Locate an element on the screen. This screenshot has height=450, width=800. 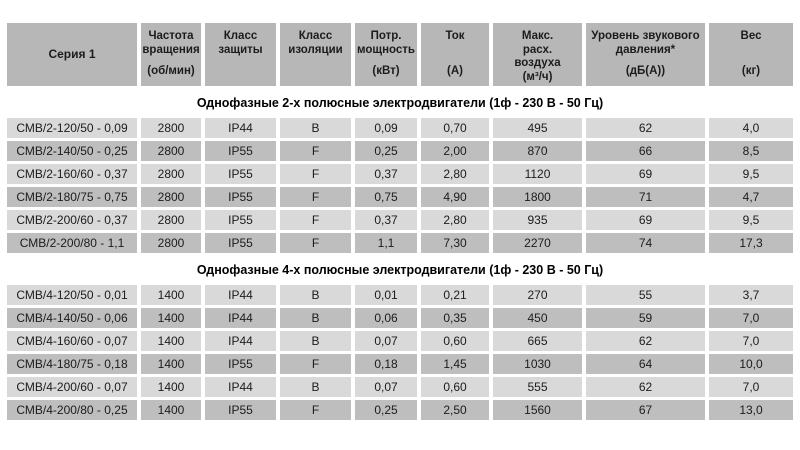
table-cell: 1030 is located at coordinates (537, 364).